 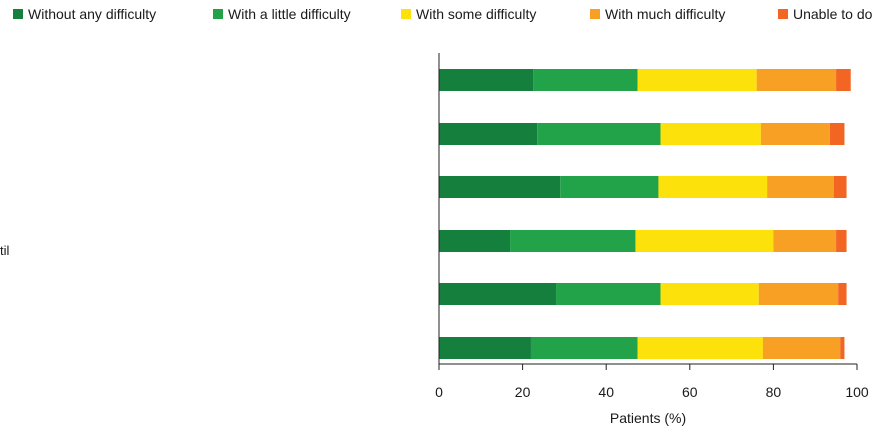 What do you see at coordinates (585, 80) in the screenshot?
I see `bar-segment-r1-s2` at bounding box center [585, 80].